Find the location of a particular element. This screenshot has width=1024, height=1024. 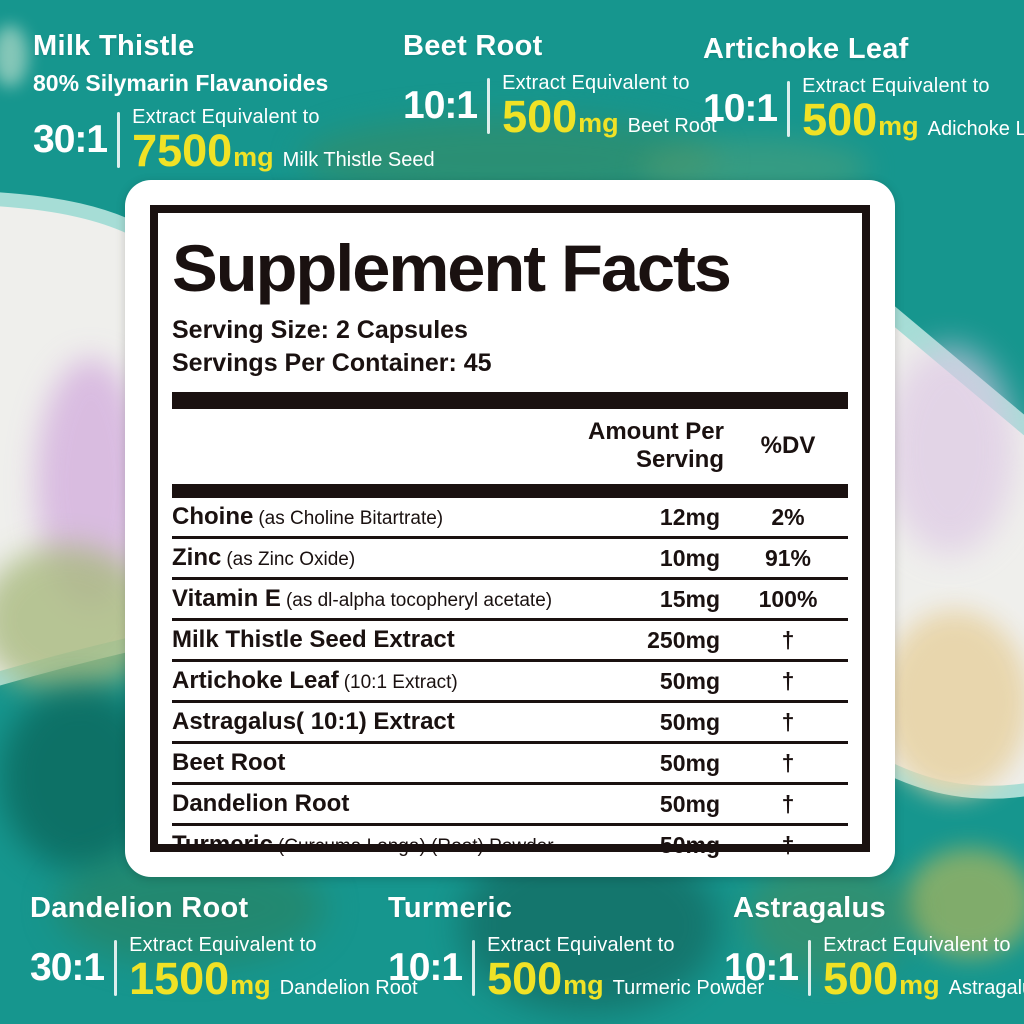

extract-amount-line: 1500 mg Dandelion Root is located at coordinates (273, 978).